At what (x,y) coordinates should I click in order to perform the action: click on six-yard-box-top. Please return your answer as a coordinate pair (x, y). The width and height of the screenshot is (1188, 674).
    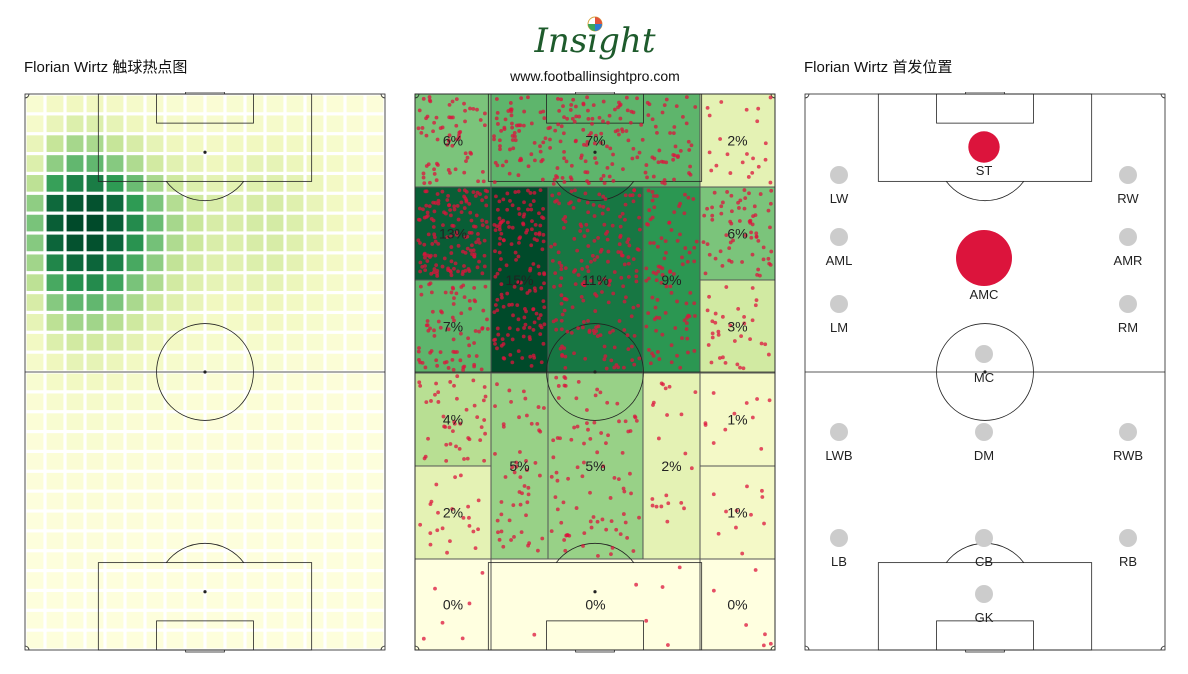
    Looking at the image, I should click on (985, 108).